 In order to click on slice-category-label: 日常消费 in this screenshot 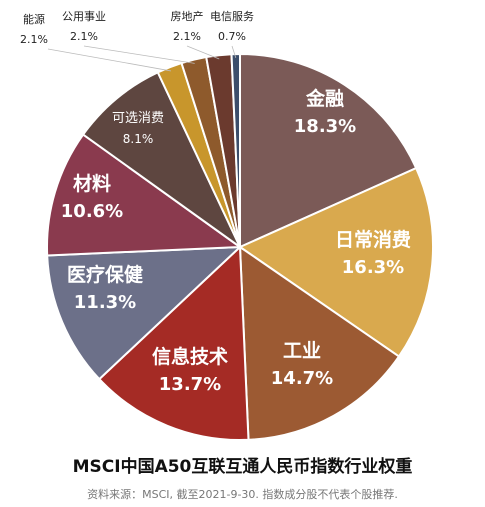, I will do `click(373, 239)`.